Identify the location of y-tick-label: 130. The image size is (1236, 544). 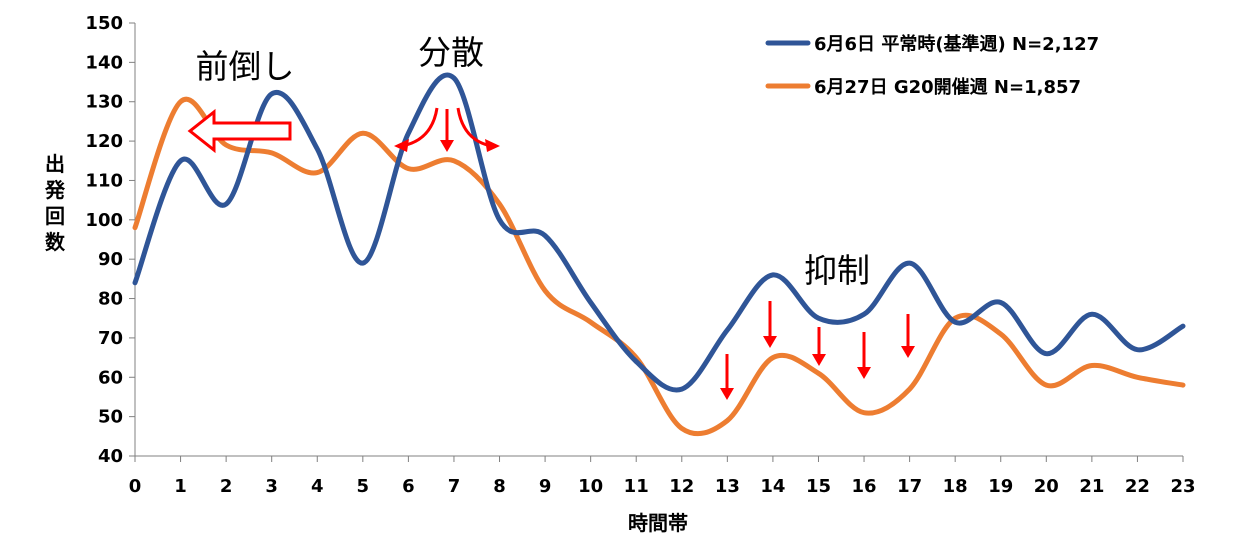
(104, 102).